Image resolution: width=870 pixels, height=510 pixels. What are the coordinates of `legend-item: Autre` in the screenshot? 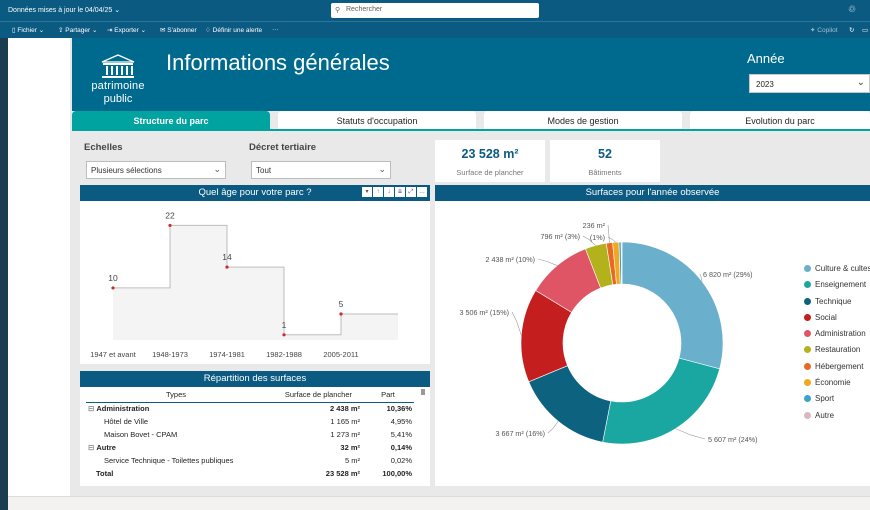 It's located at (837, 419).